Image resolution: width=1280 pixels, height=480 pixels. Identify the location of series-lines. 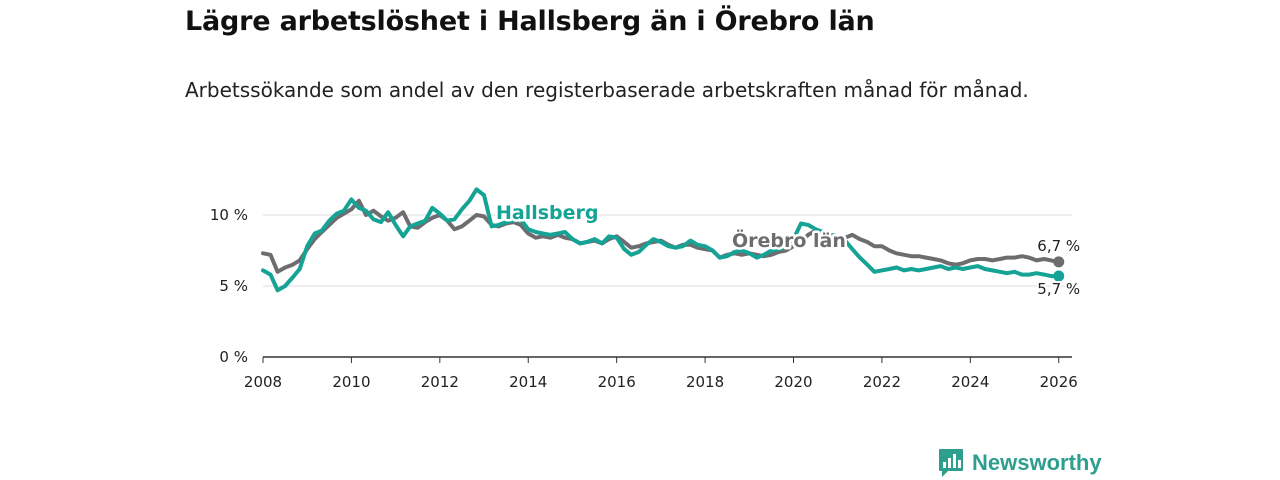
(663, 240).